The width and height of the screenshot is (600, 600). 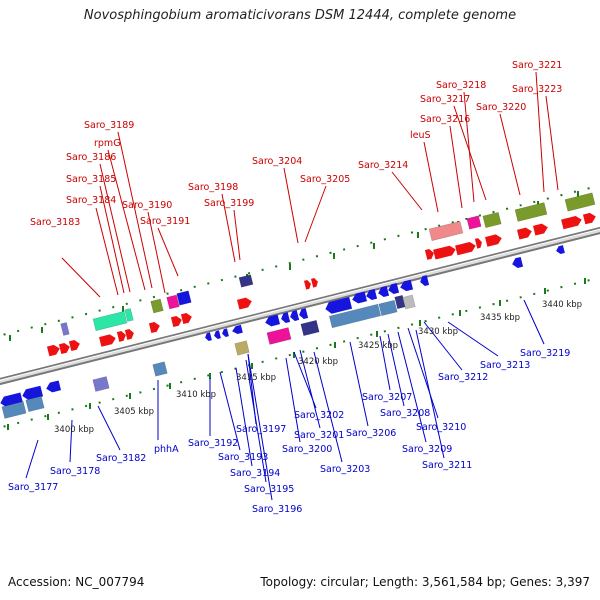 I want to click on scale-tick-label: 3440 kbp, so click(x=562, y=305).